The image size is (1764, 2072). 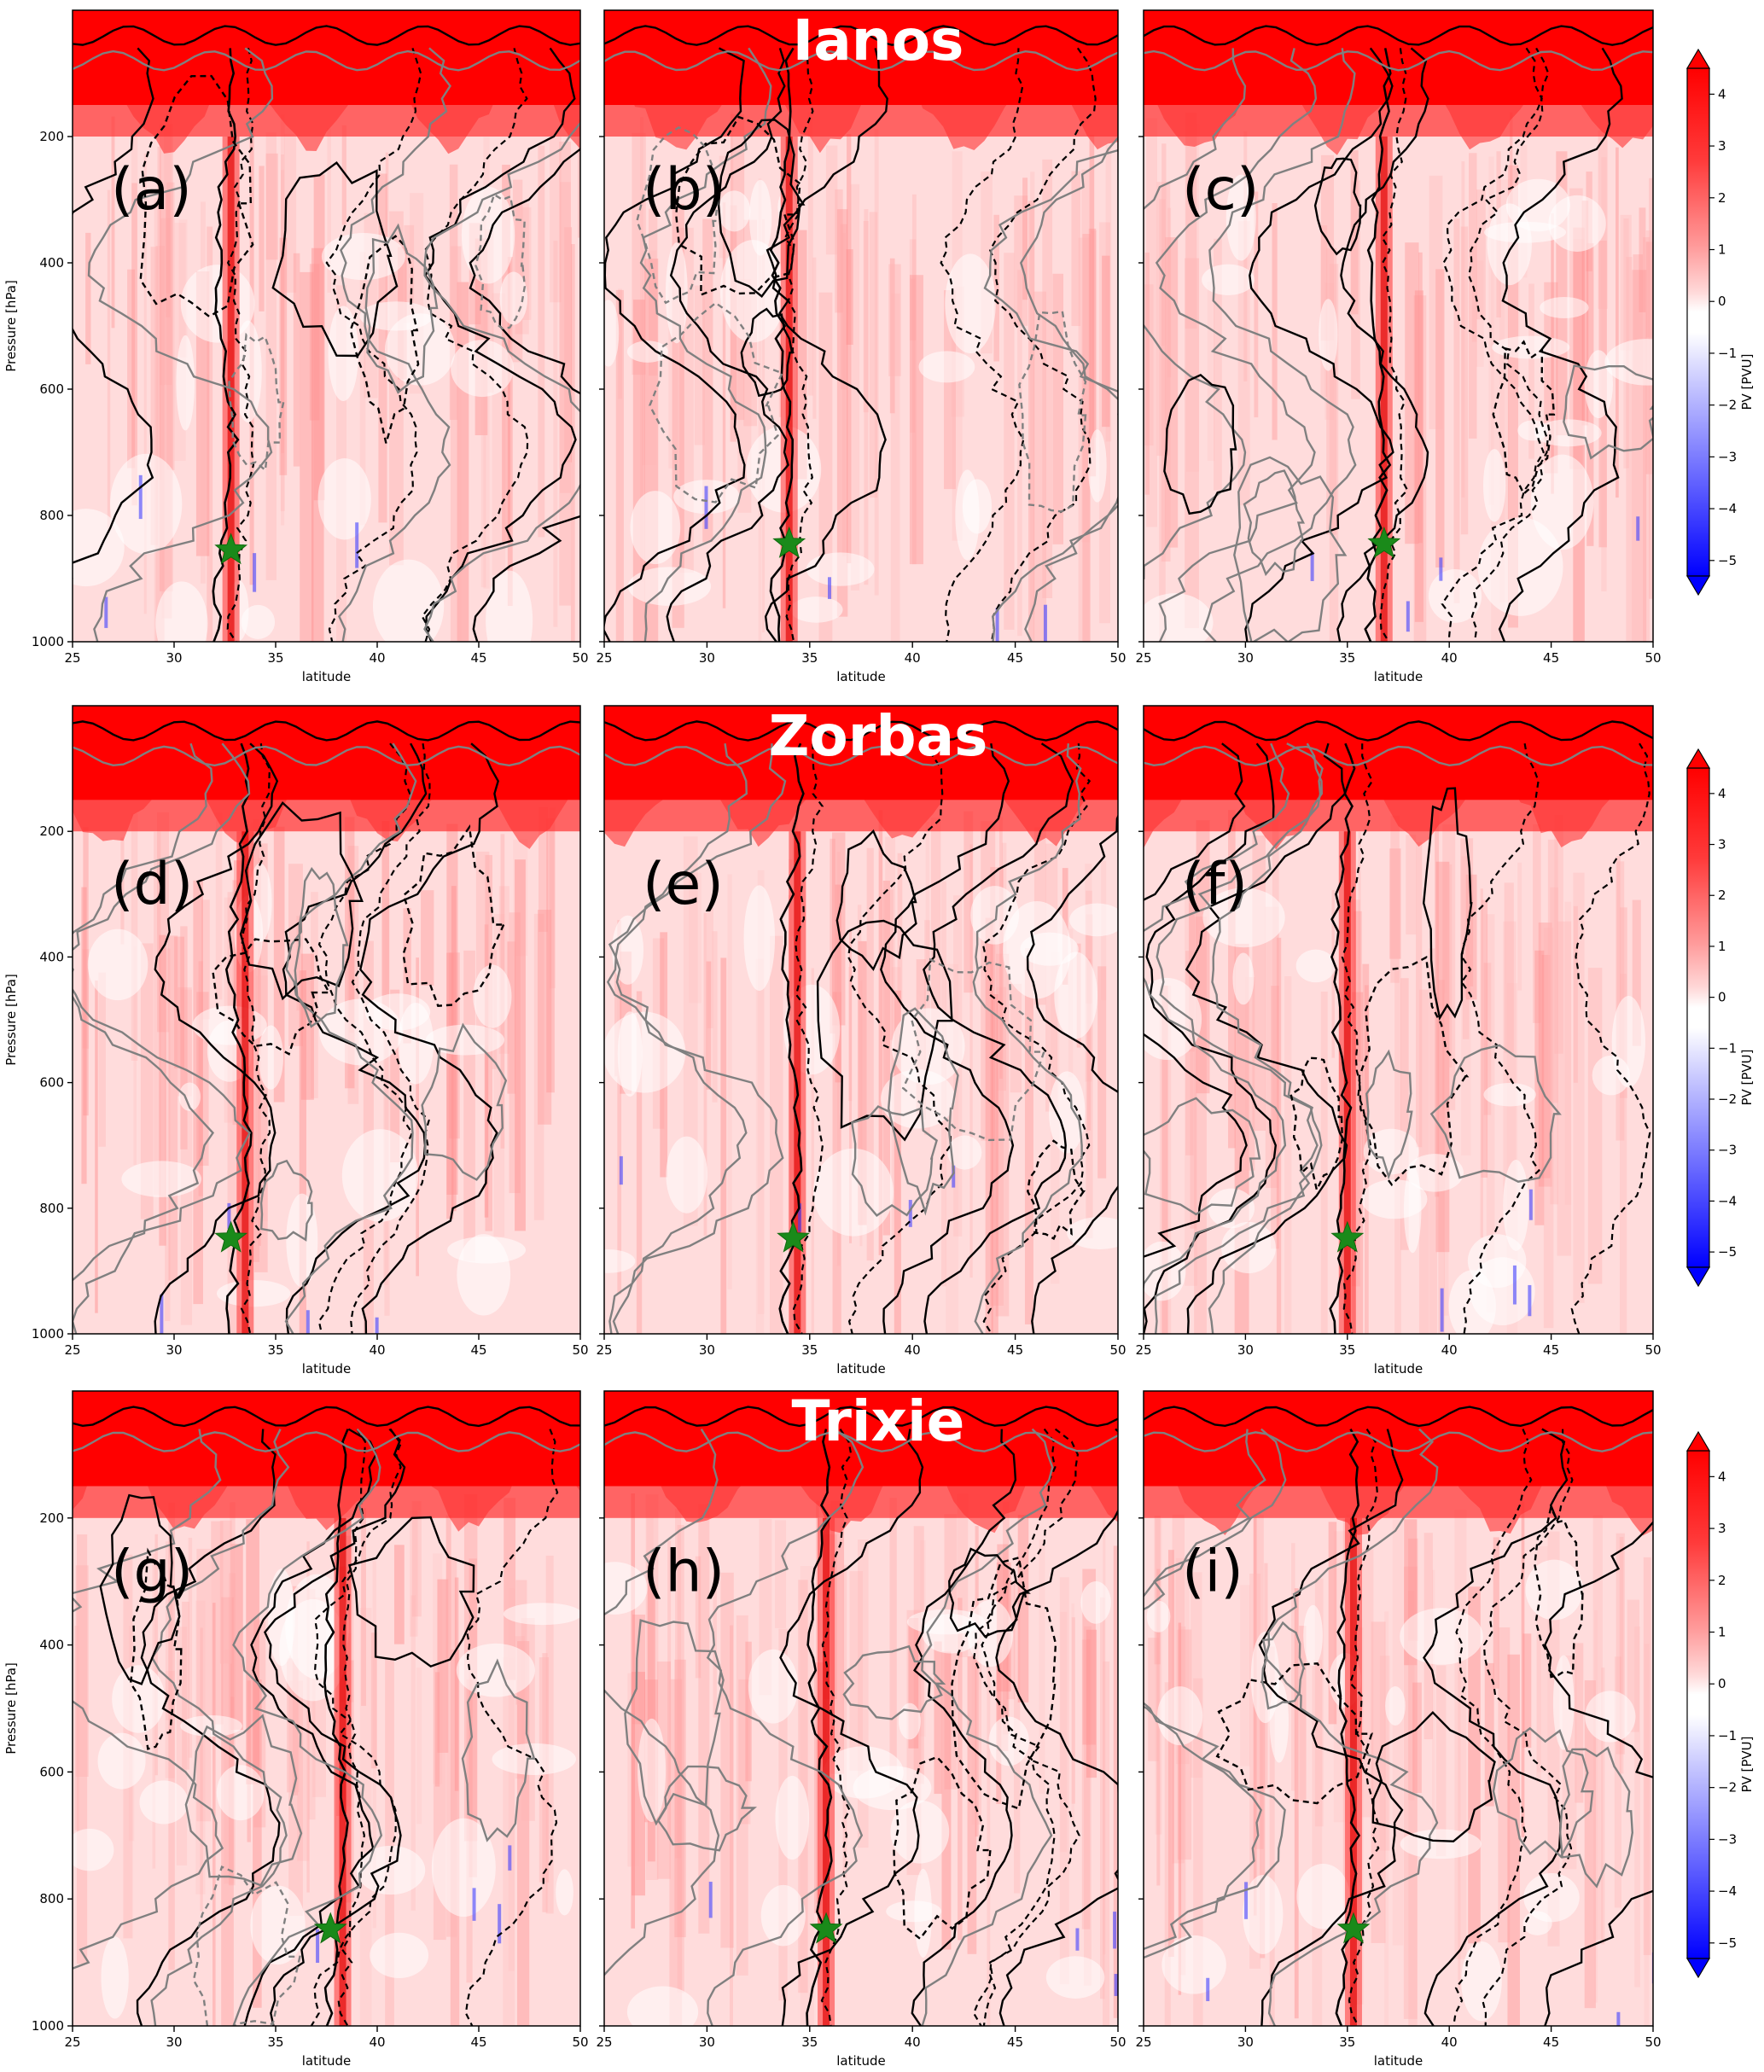 What do you see at coordinates (152, 1571) in the screenshot?
I see `panel-label: (g)` at bounding box center [152, 1571].